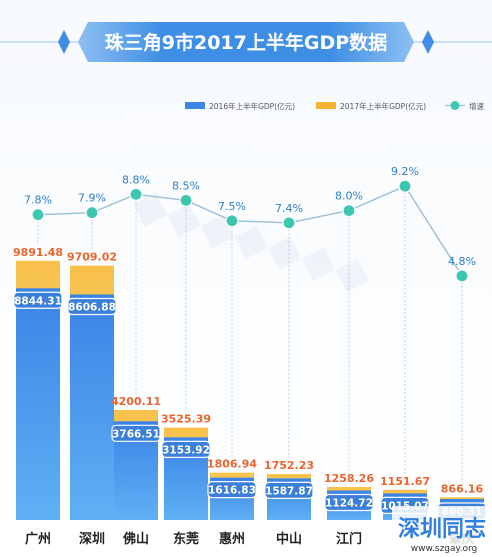 The image size is (492, 557). Describe the element at coordinates (232, 206) in the screenshot. I see `growth-label: 7.5%` at that location.